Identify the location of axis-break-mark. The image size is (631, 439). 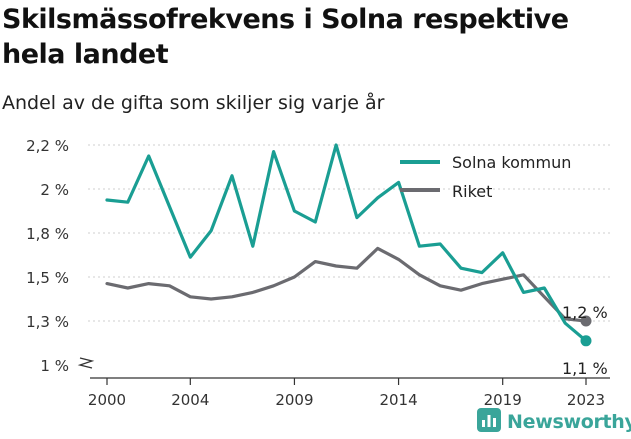
(86, 363).